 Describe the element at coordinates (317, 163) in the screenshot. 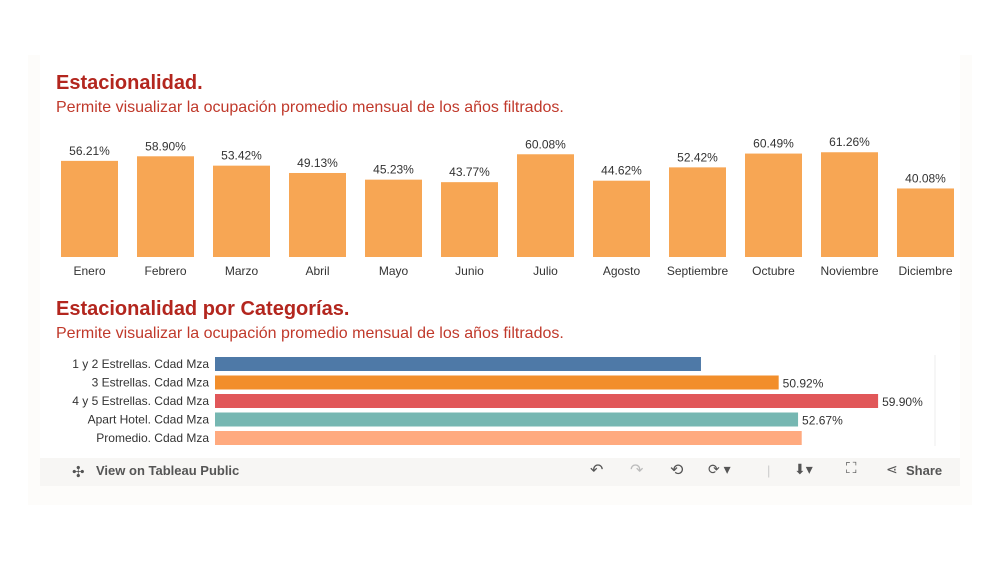

I see `bar-value-label: 49.13%` at that location.